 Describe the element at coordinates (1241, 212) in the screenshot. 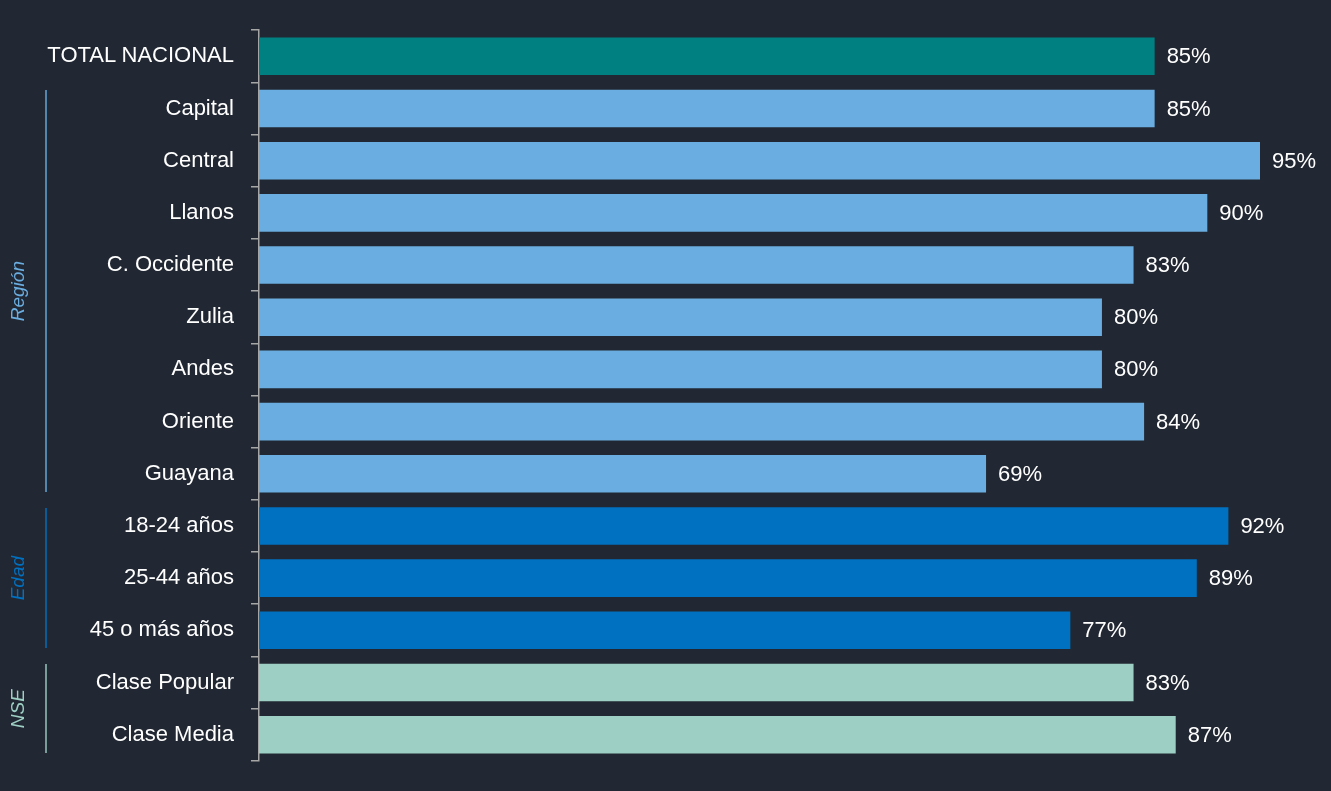

I see `data-label: 90%` at that location.